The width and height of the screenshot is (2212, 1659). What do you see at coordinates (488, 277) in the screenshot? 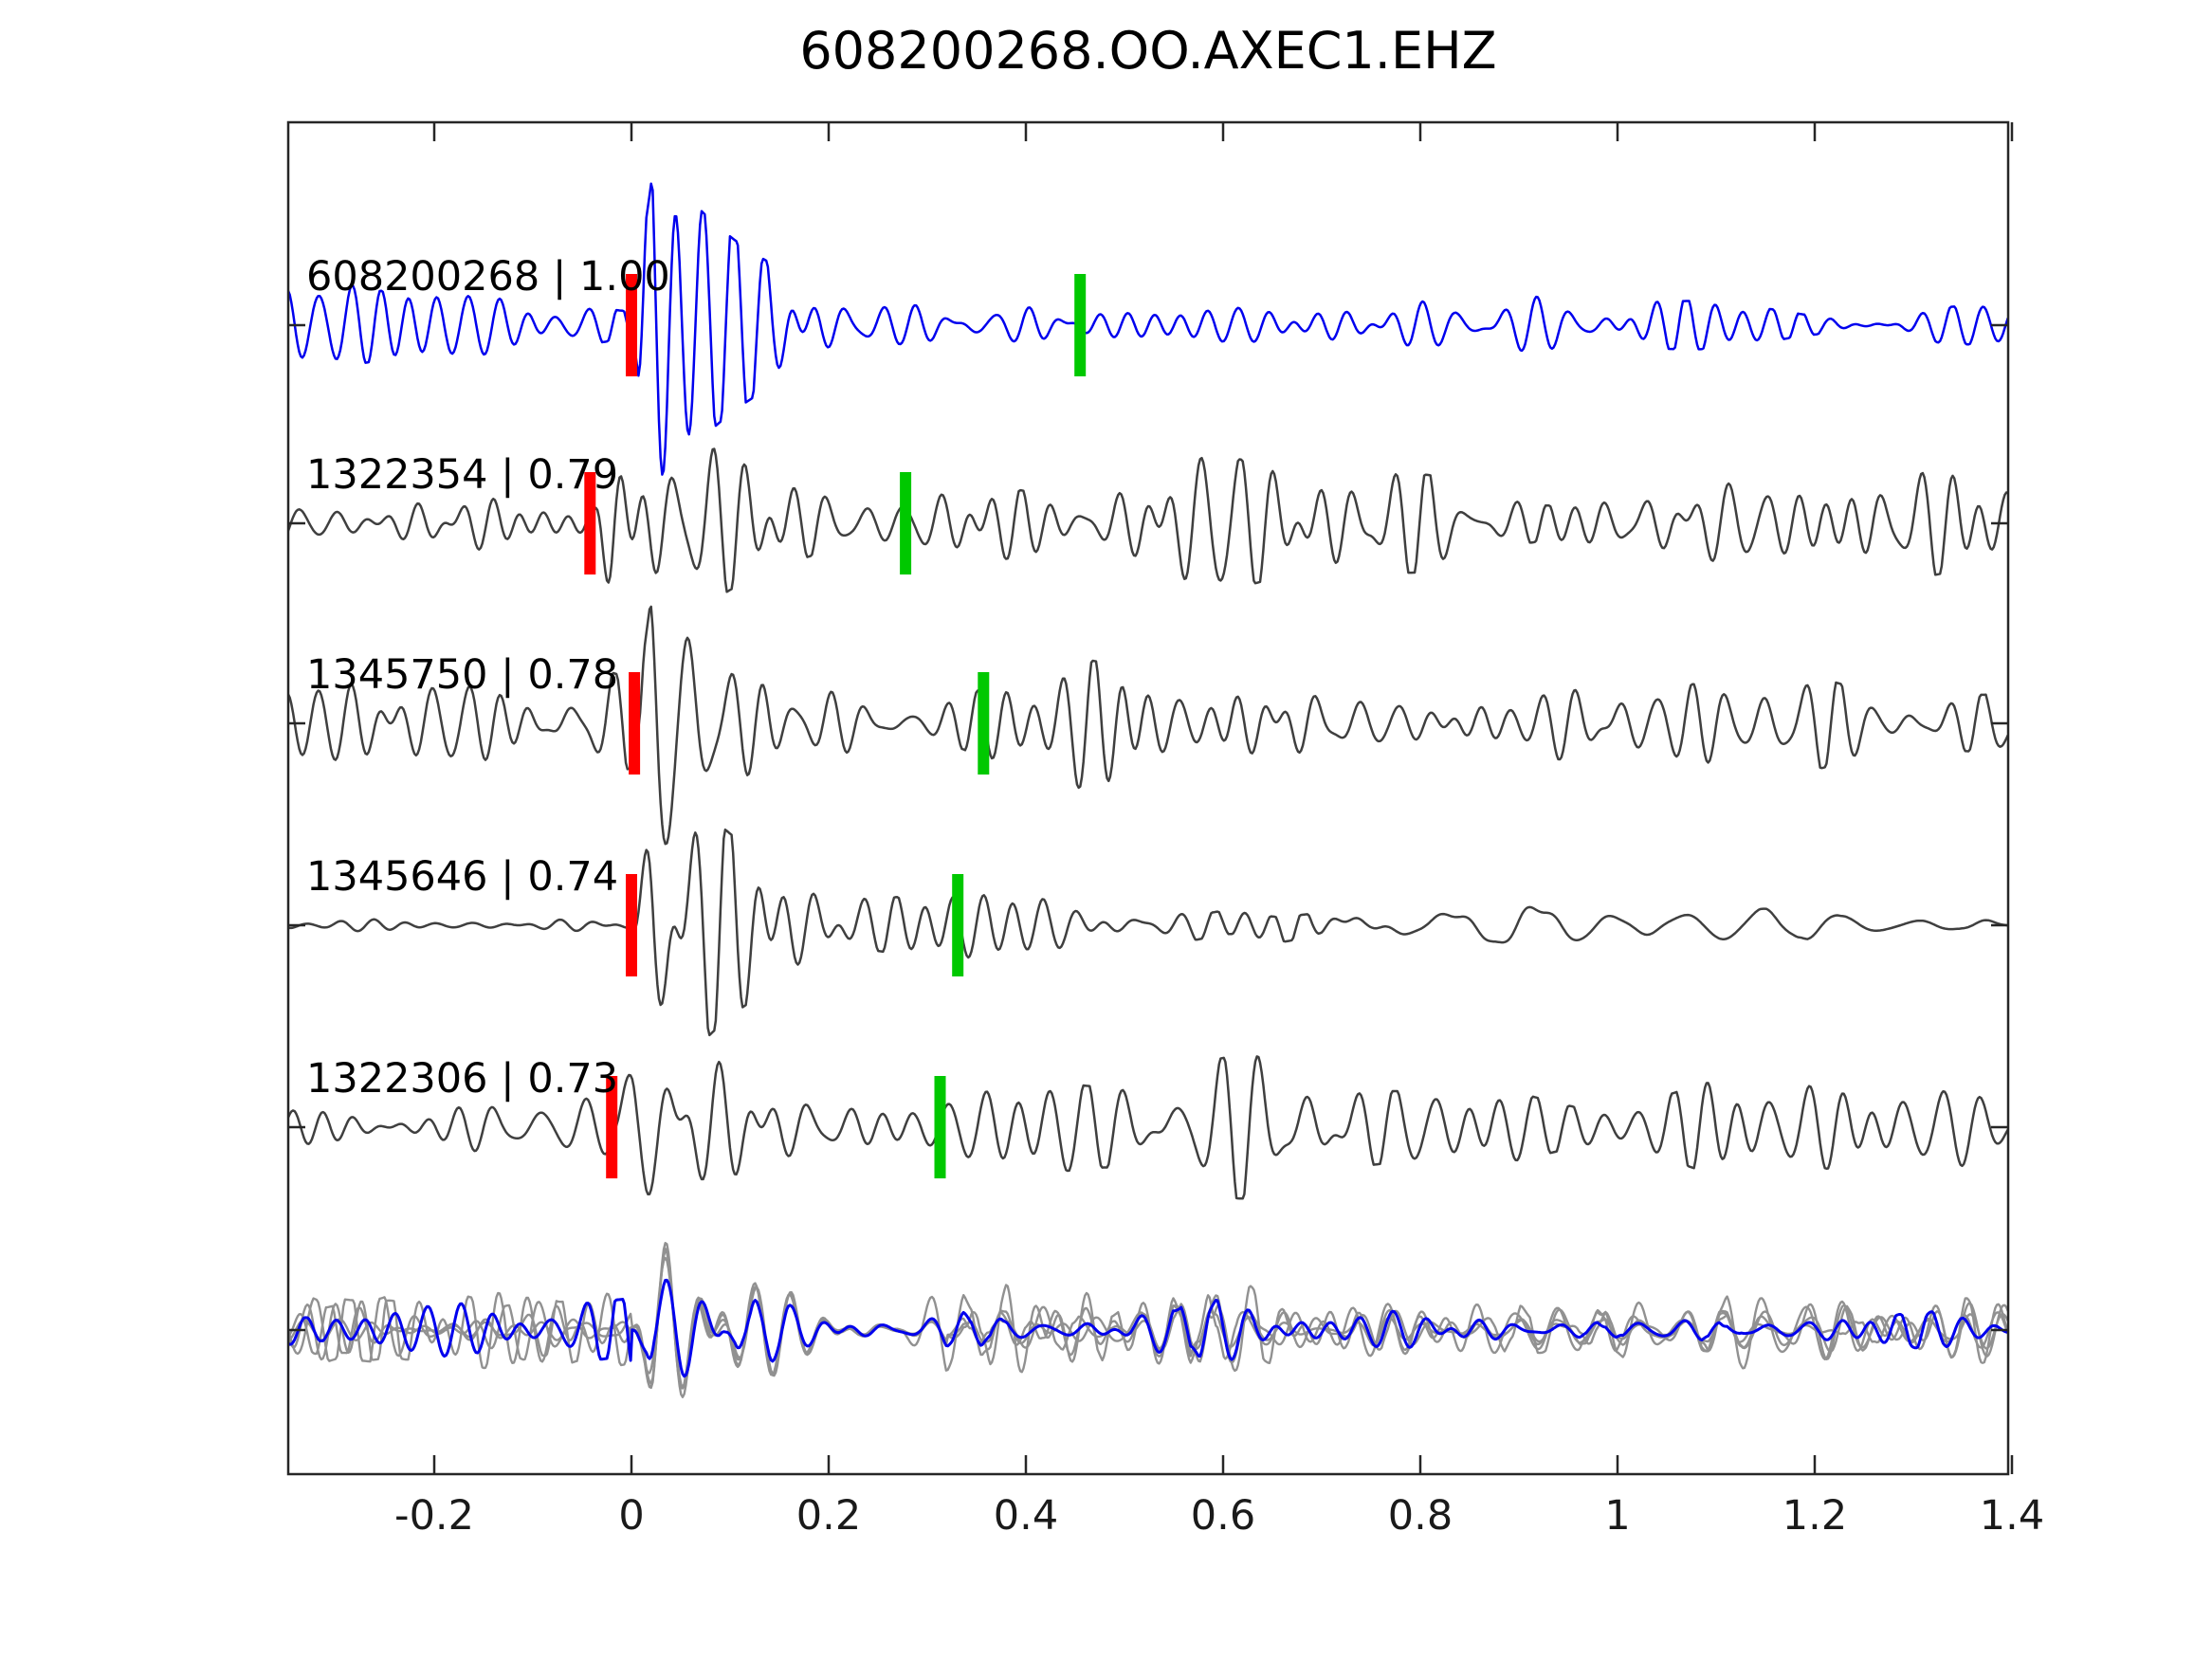
I see `trace-label-608200268: 608200268 | 1.00` at bounding box center [488, 277].